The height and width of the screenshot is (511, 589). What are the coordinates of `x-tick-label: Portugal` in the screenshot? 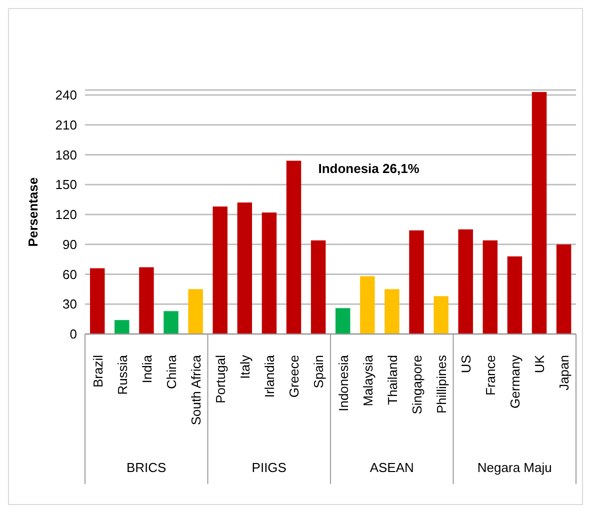 It's located at (220, 379).